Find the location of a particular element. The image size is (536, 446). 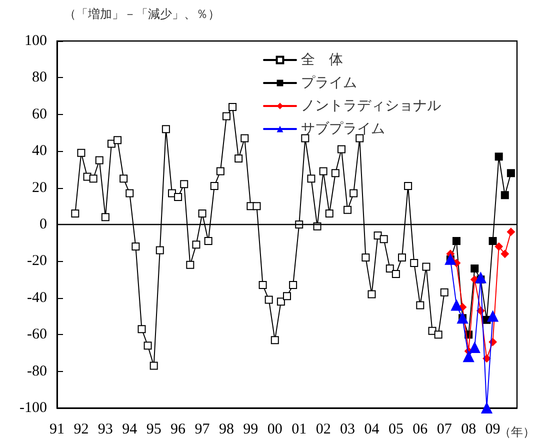

x-tick-label: 03 is located at coordinates (348, 430).